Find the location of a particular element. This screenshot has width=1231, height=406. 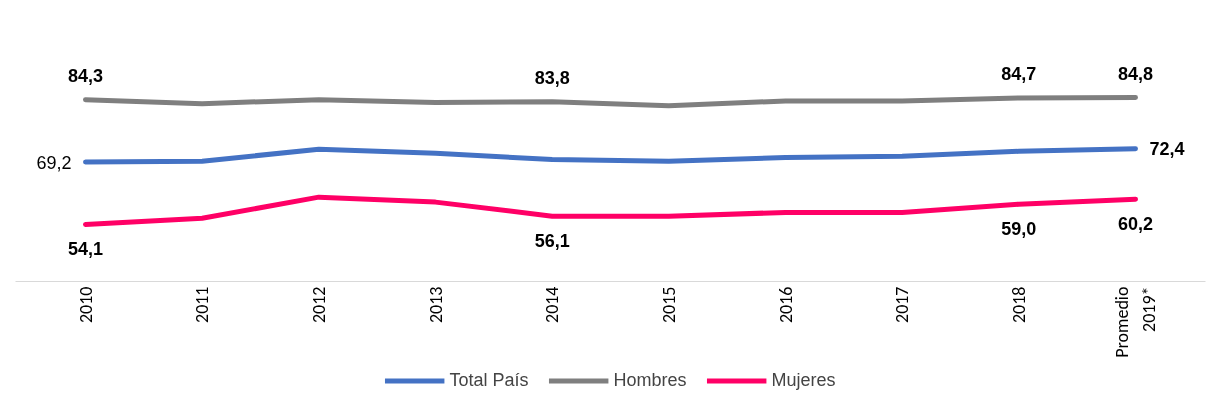

x-tick-label: 2013 is located at coordinates (435, 304).